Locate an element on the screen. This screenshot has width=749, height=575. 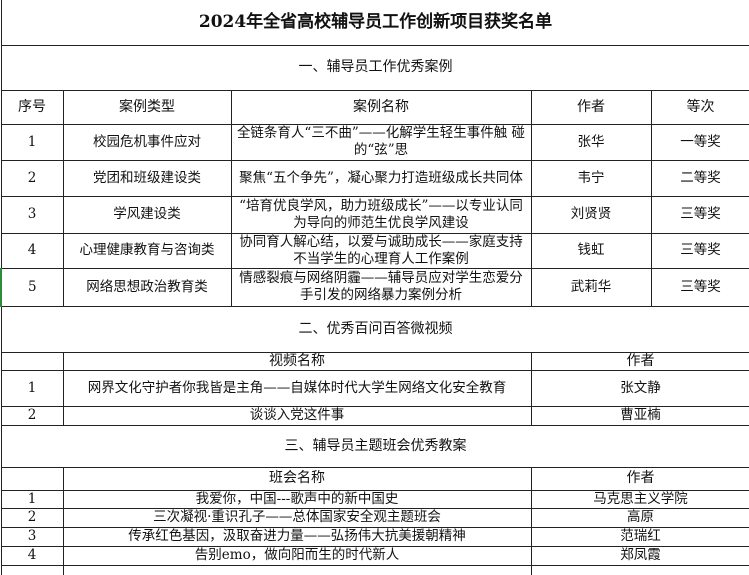
case-type: 网络思想政治教育类 is located at coordinates (147, 287).